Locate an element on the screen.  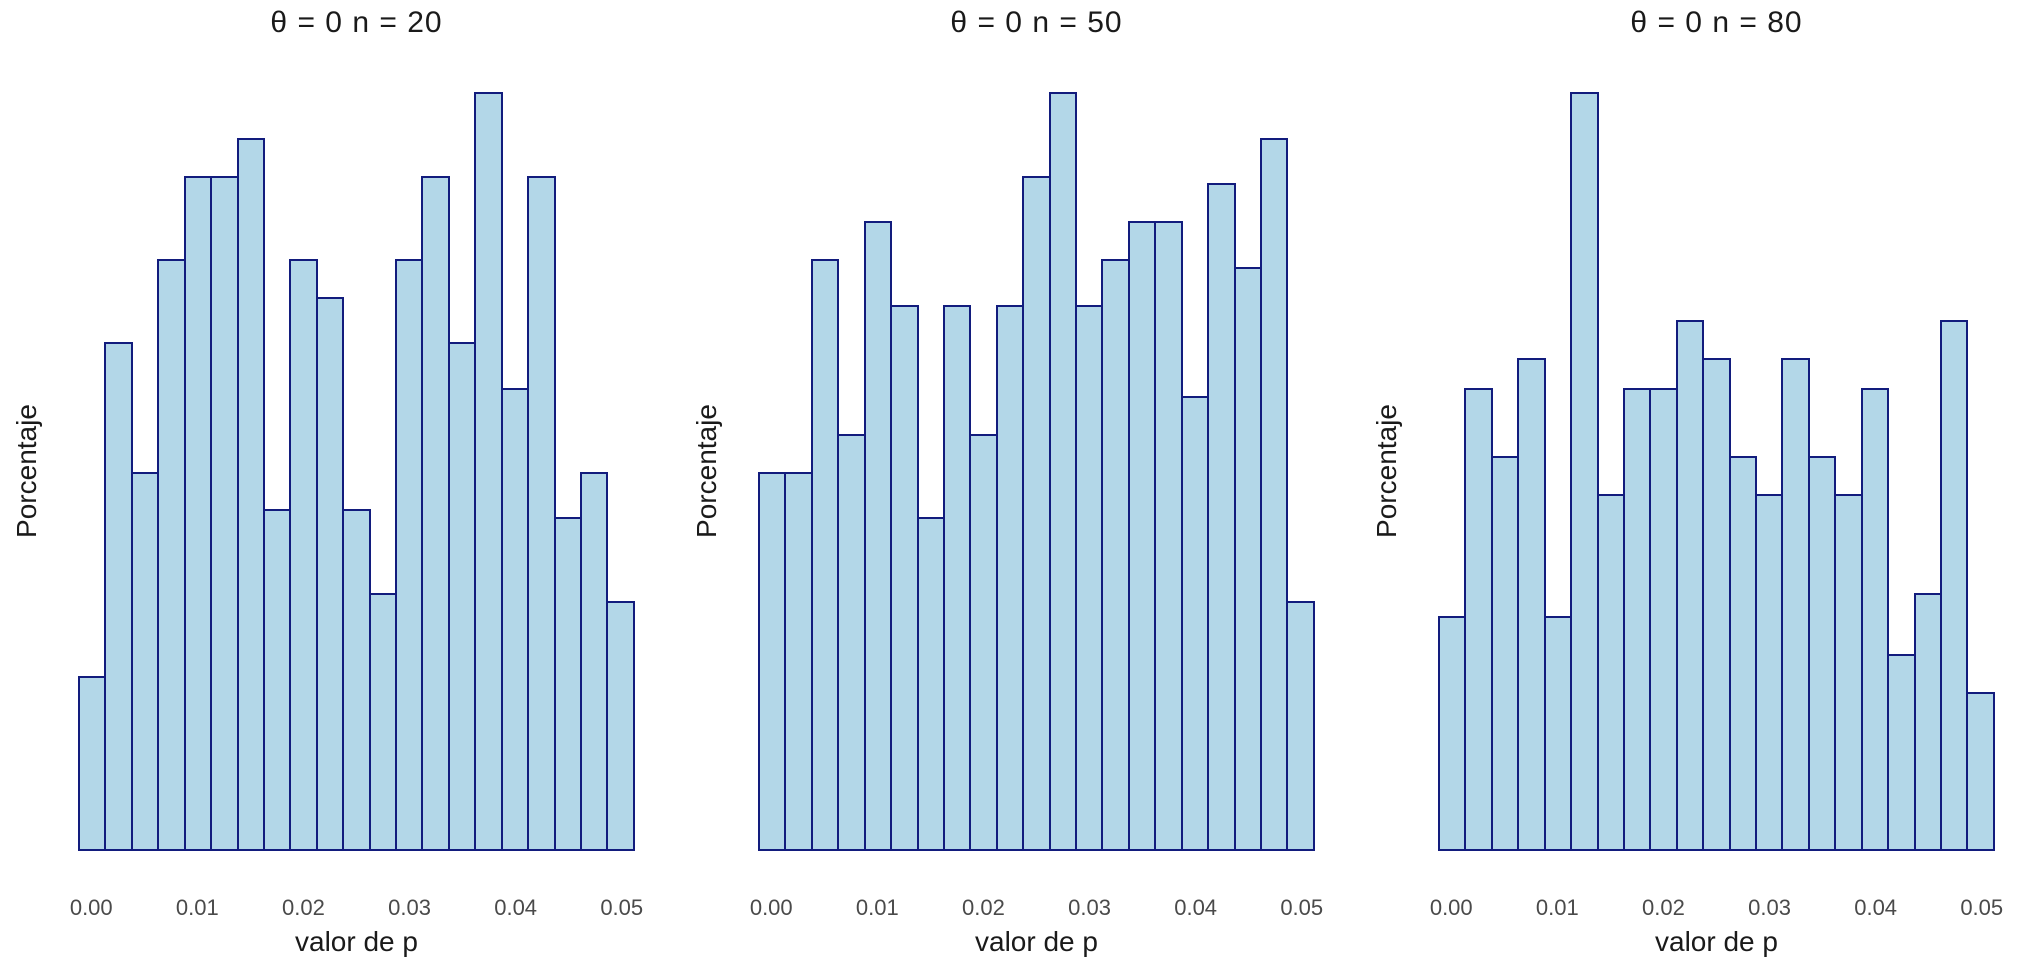
panel-title: θ = 0 n = 50 is located at coordinates (1036, 22).